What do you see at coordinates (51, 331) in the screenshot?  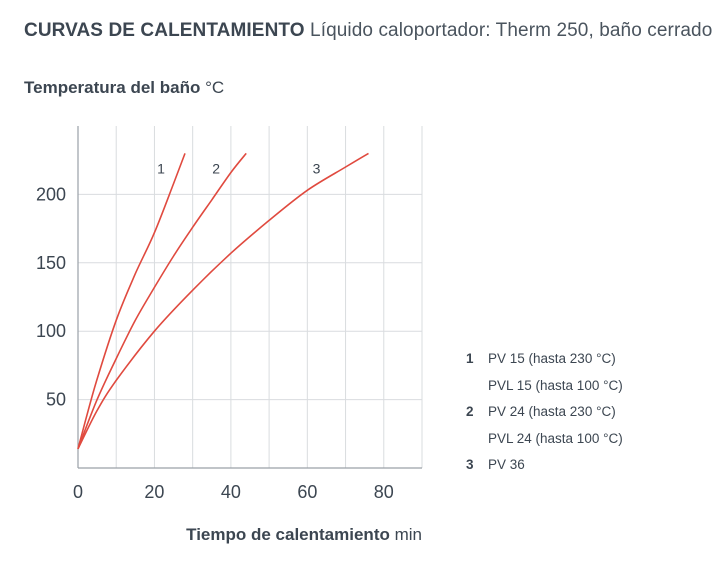 I see `y-tick-label: 100` at bounding box center [51, 331].